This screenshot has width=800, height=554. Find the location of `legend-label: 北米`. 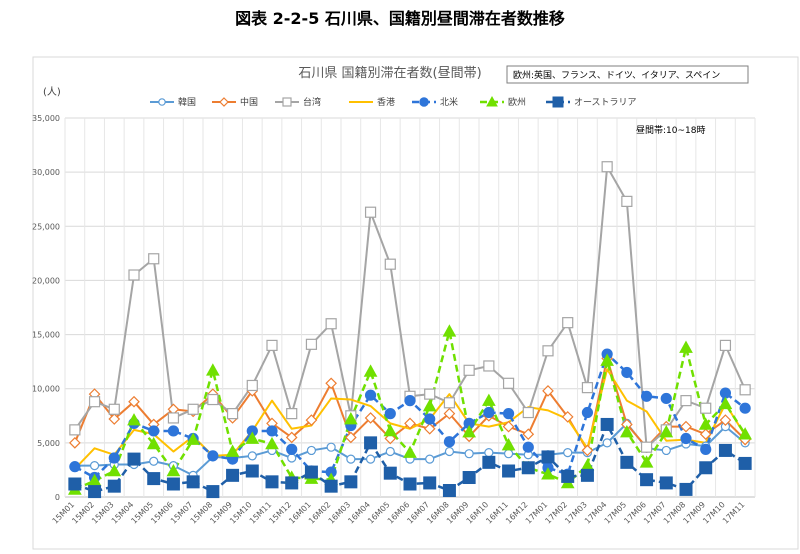

legend-label: 北米 is located at coordinates (449, 102).